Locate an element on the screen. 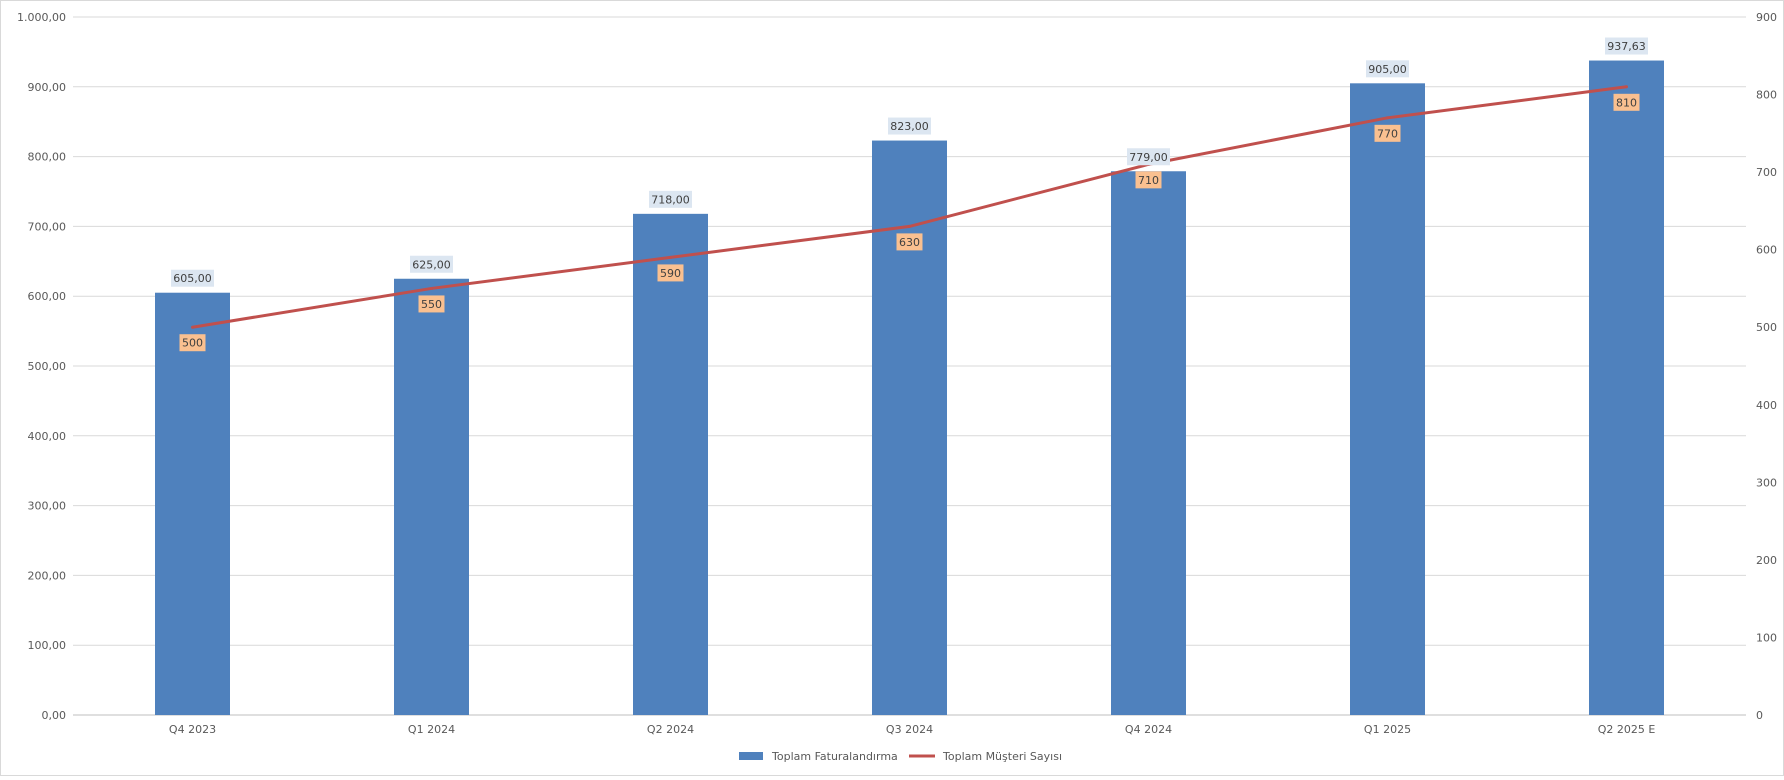 This screenshot has width=1784, height=780. category-label: Q4 2023 is located at coordinates (192, 729).